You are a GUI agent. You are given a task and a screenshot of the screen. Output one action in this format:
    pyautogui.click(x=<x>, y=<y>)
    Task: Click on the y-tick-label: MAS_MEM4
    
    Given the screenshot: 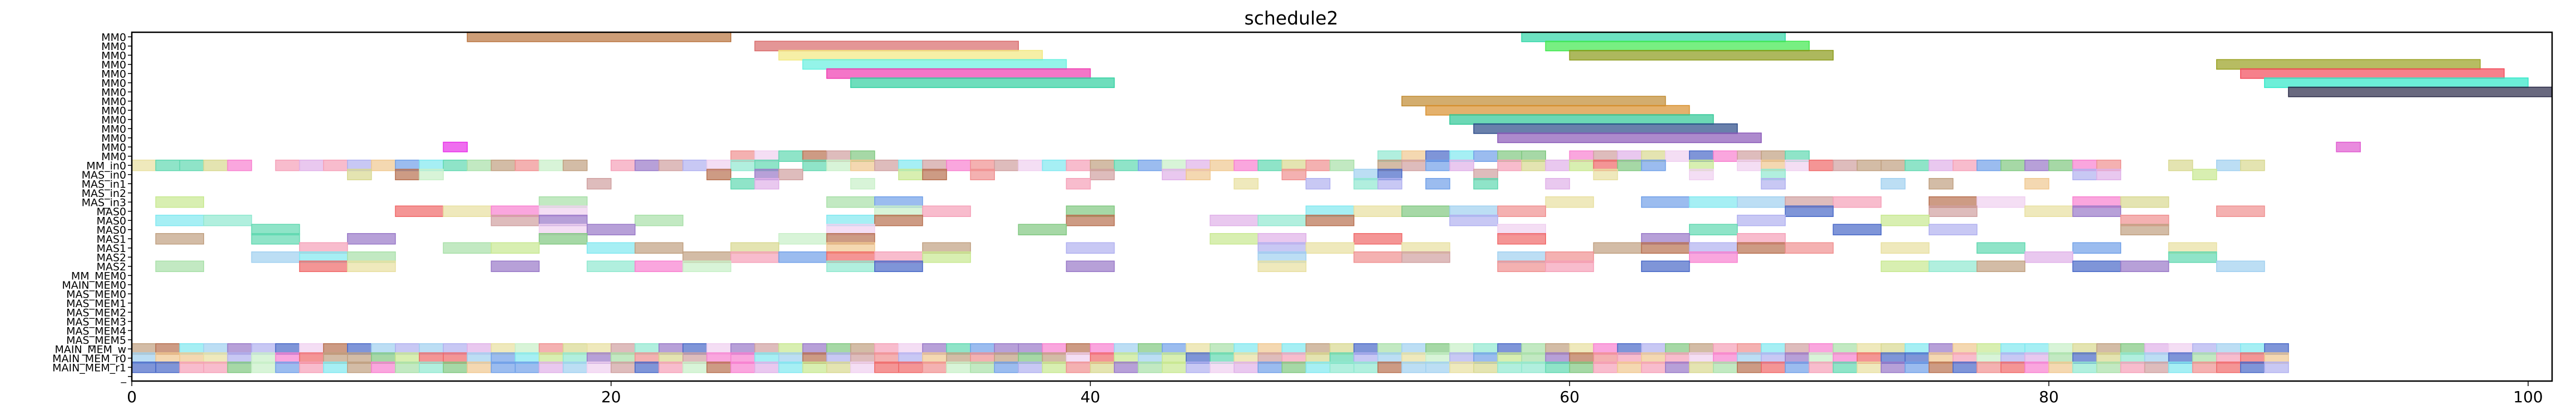 What is the action you would take?
    pyautogui.click(x=96, y=331)
    